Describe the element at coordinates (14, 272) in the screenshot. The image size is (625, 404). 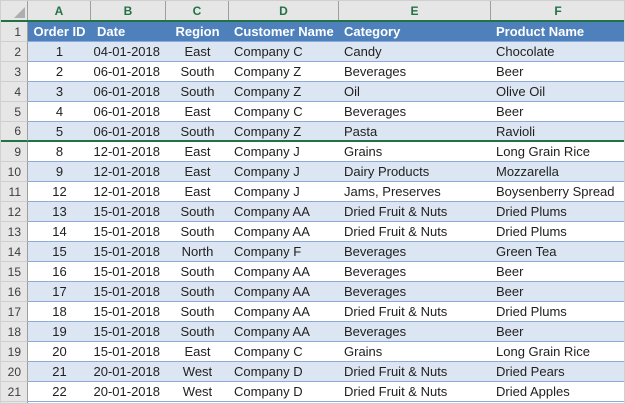
I see `row-number: 15` at that location.